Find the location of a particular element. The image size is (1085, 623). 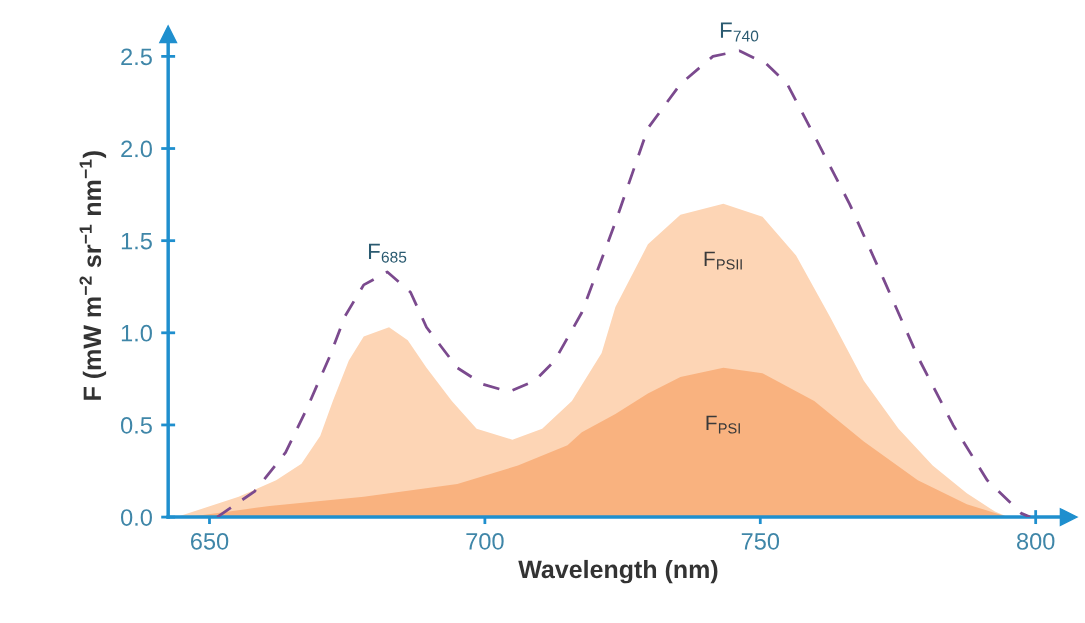

x-tick-label: 800 is located at coordinates (1036, 541).